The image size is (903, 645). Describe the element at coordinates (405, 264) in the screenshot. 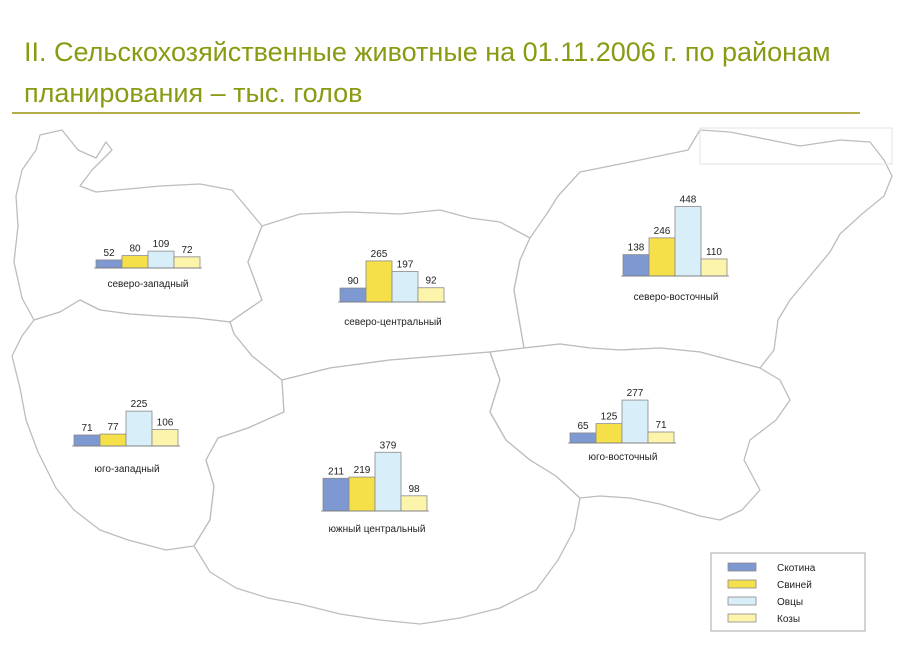

I see `data-label: 197` at that location.